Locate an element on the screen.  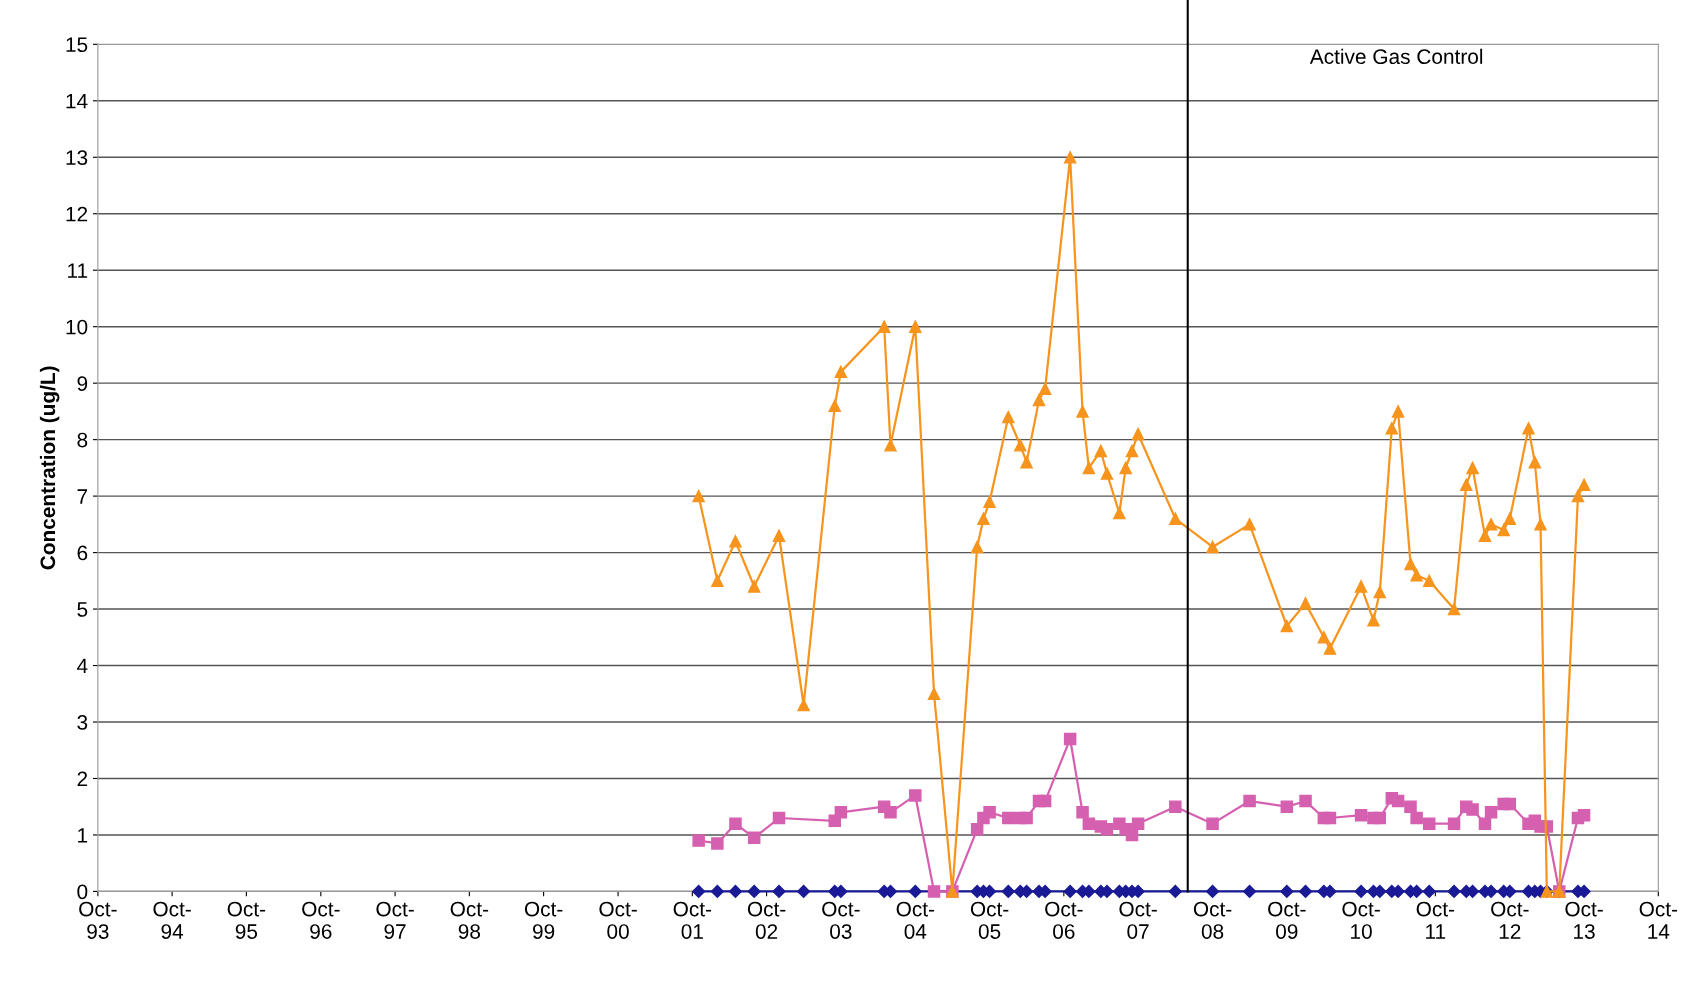
x-tick-label: Oct- 01 is located at coordinates (692, 920).